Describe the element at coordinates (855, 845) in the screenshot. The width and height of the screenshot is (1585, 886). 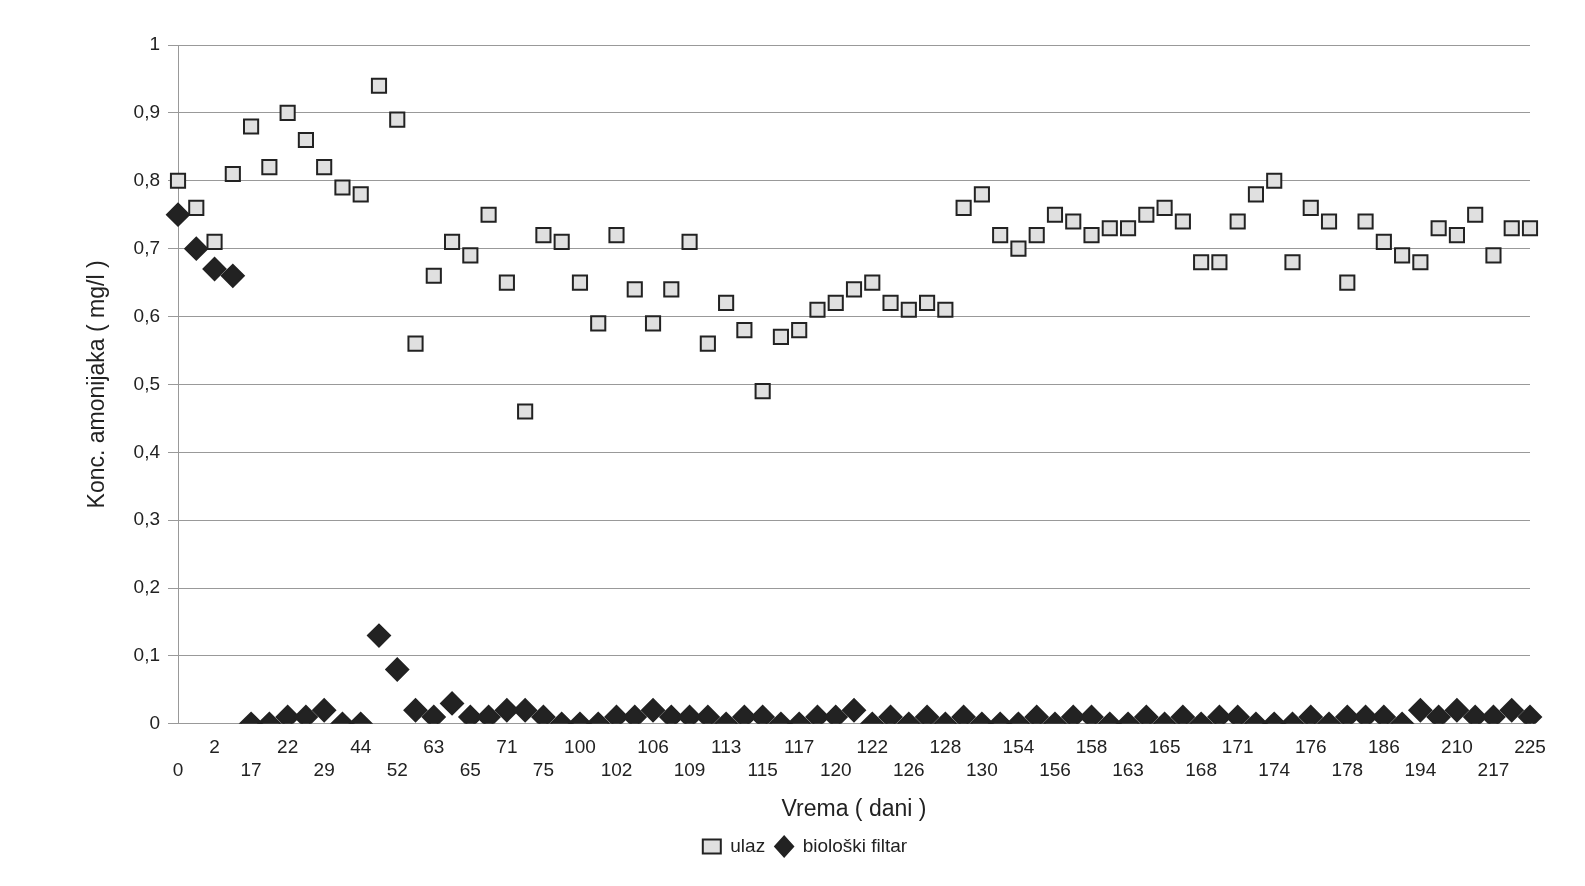
I see `legend-label: biološki filtar` at that location.